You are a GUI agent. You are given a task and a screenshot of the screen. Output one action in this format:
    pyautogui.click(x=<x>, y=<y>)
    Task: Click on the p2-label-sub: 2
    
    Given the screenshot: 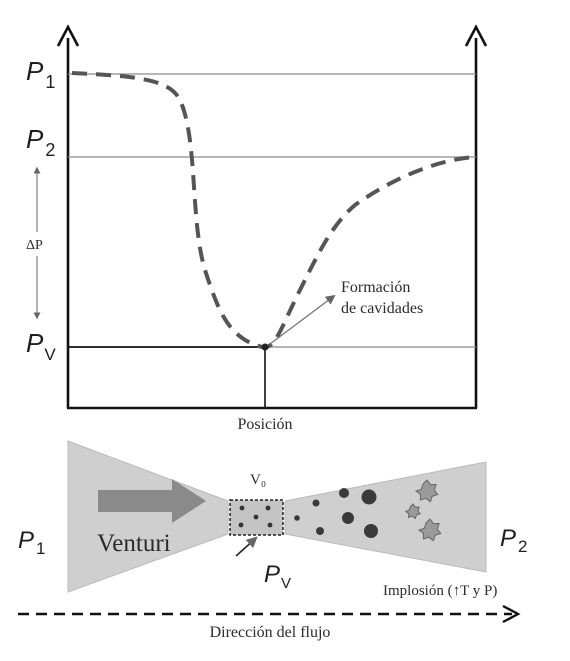 What is the action you would take?
    pyautogui.click(x=50, y=150)
    